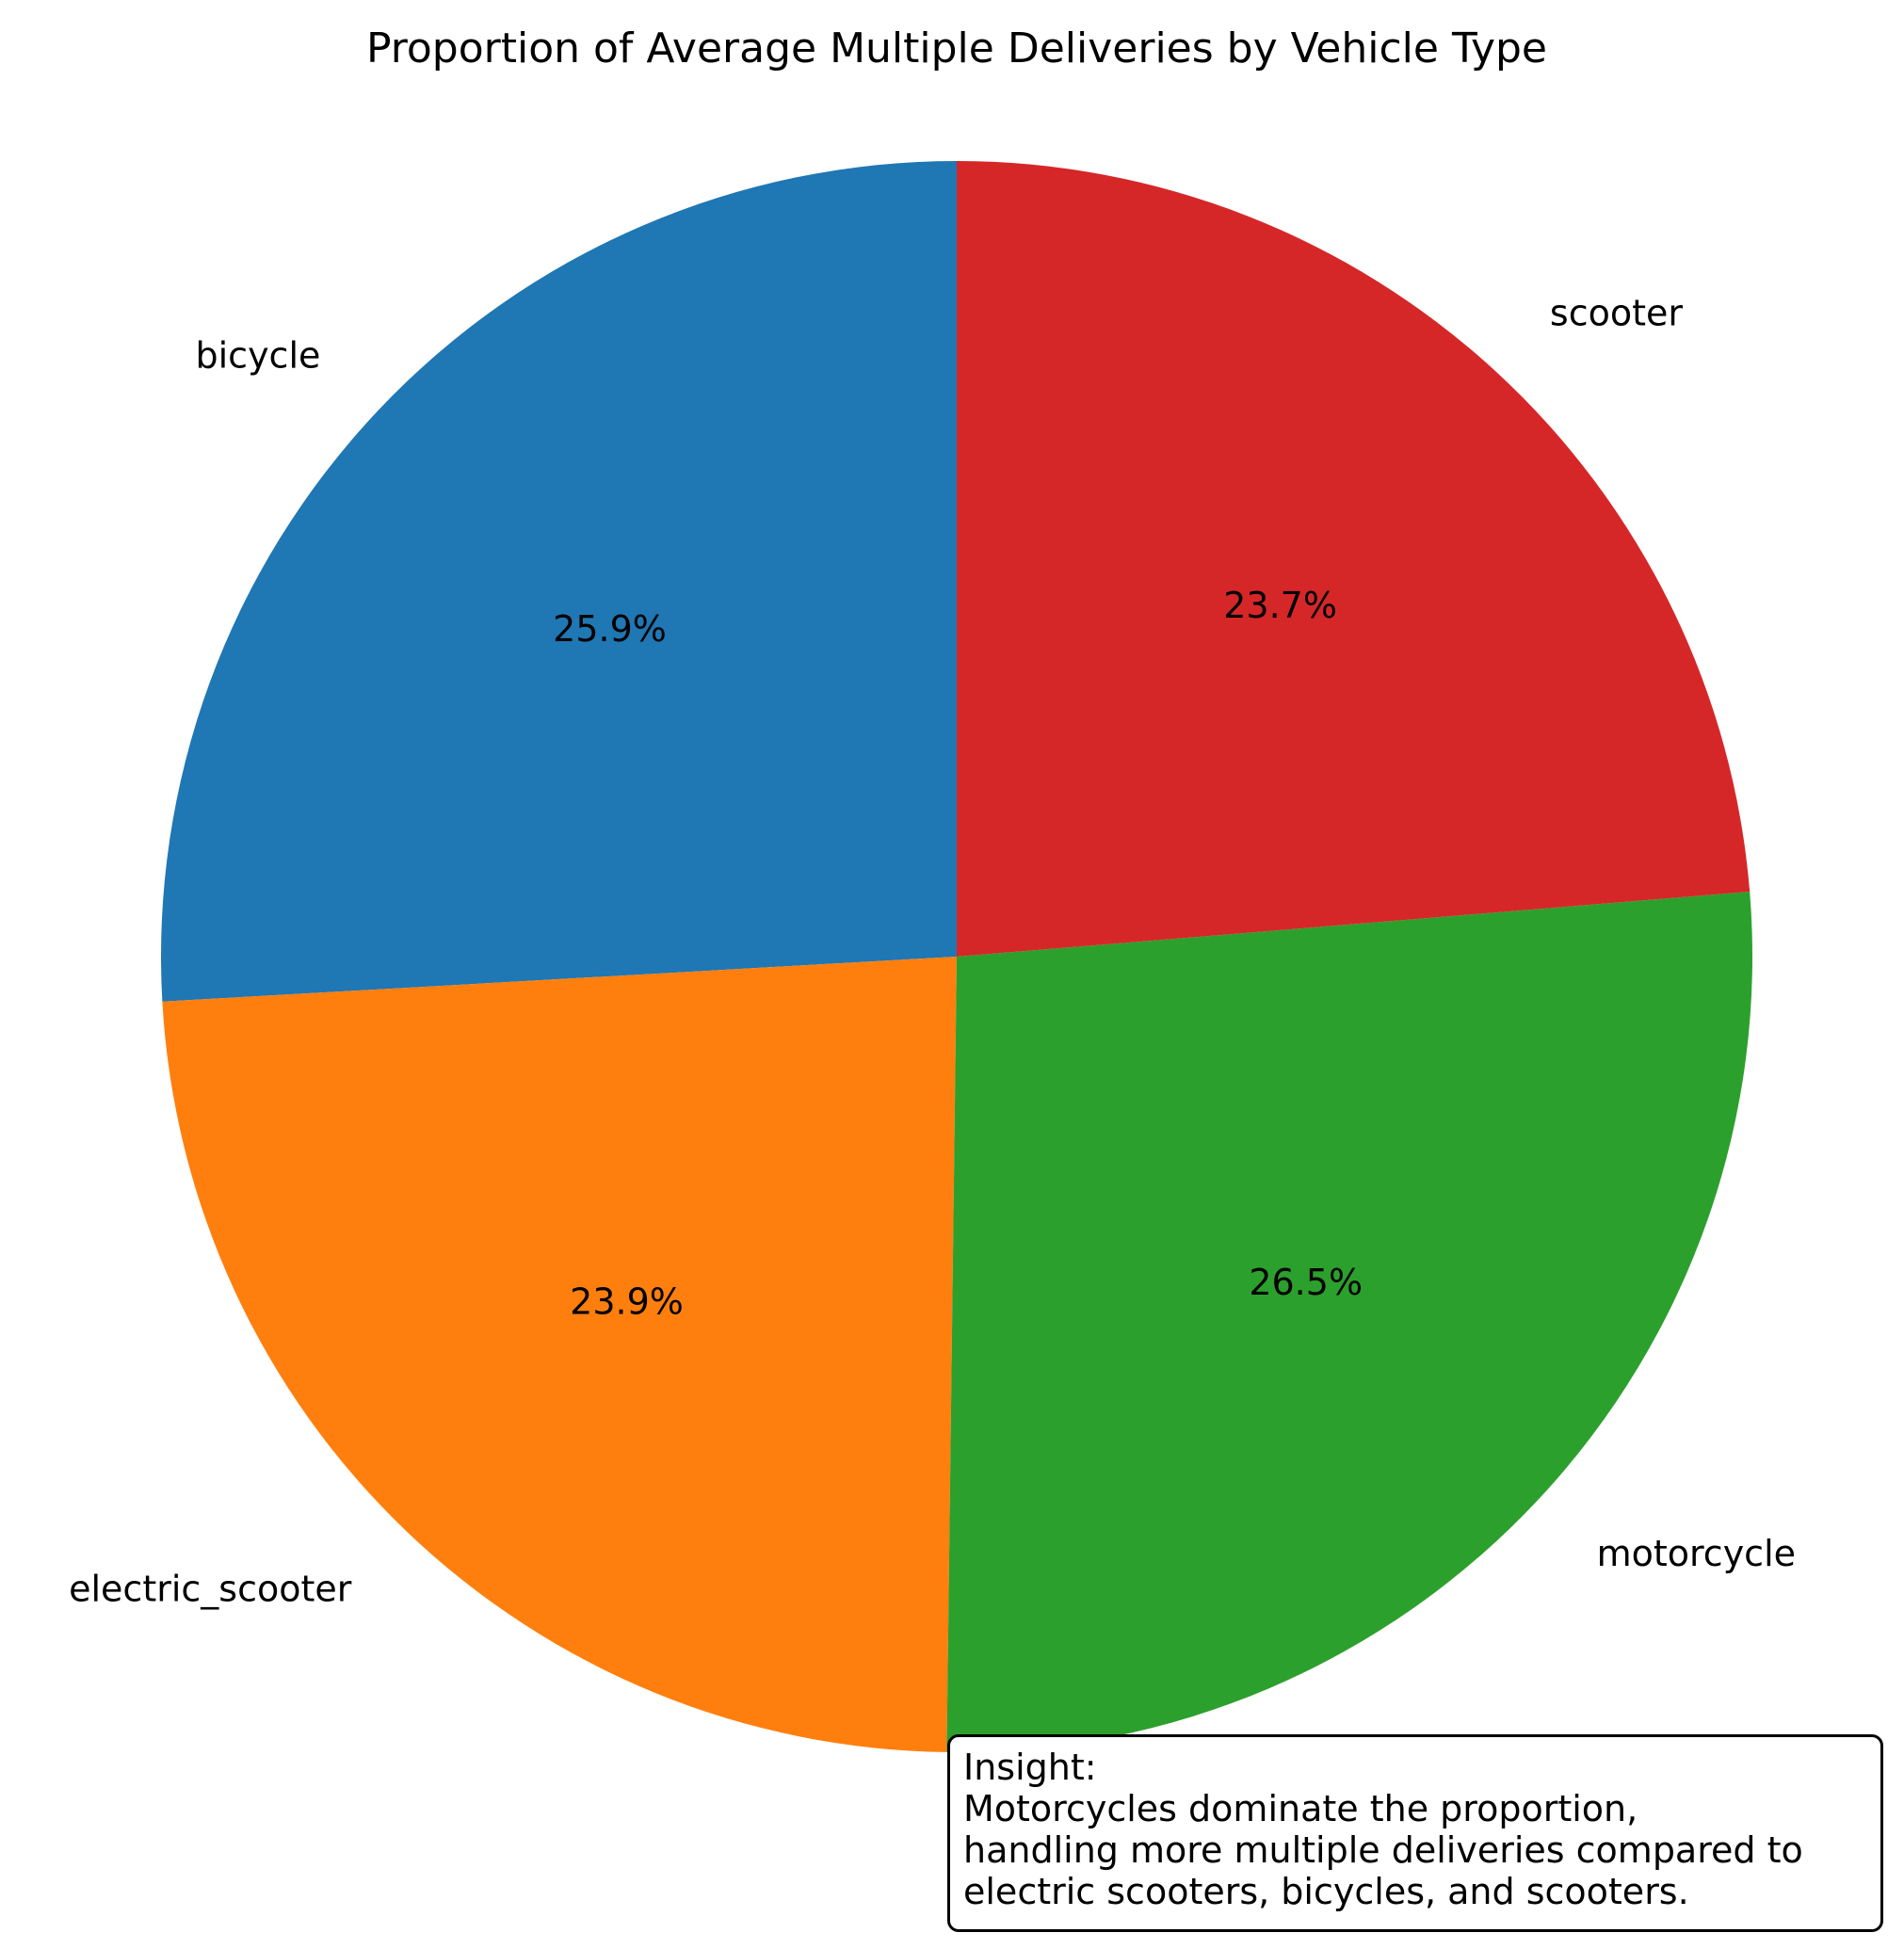 Image resolution: width=1904 pixels, height=1949 pixels. Describe the element at coordinates (610, 629) in the screenshot. I see `pct-label-bicycle: 25.9%` at that location.